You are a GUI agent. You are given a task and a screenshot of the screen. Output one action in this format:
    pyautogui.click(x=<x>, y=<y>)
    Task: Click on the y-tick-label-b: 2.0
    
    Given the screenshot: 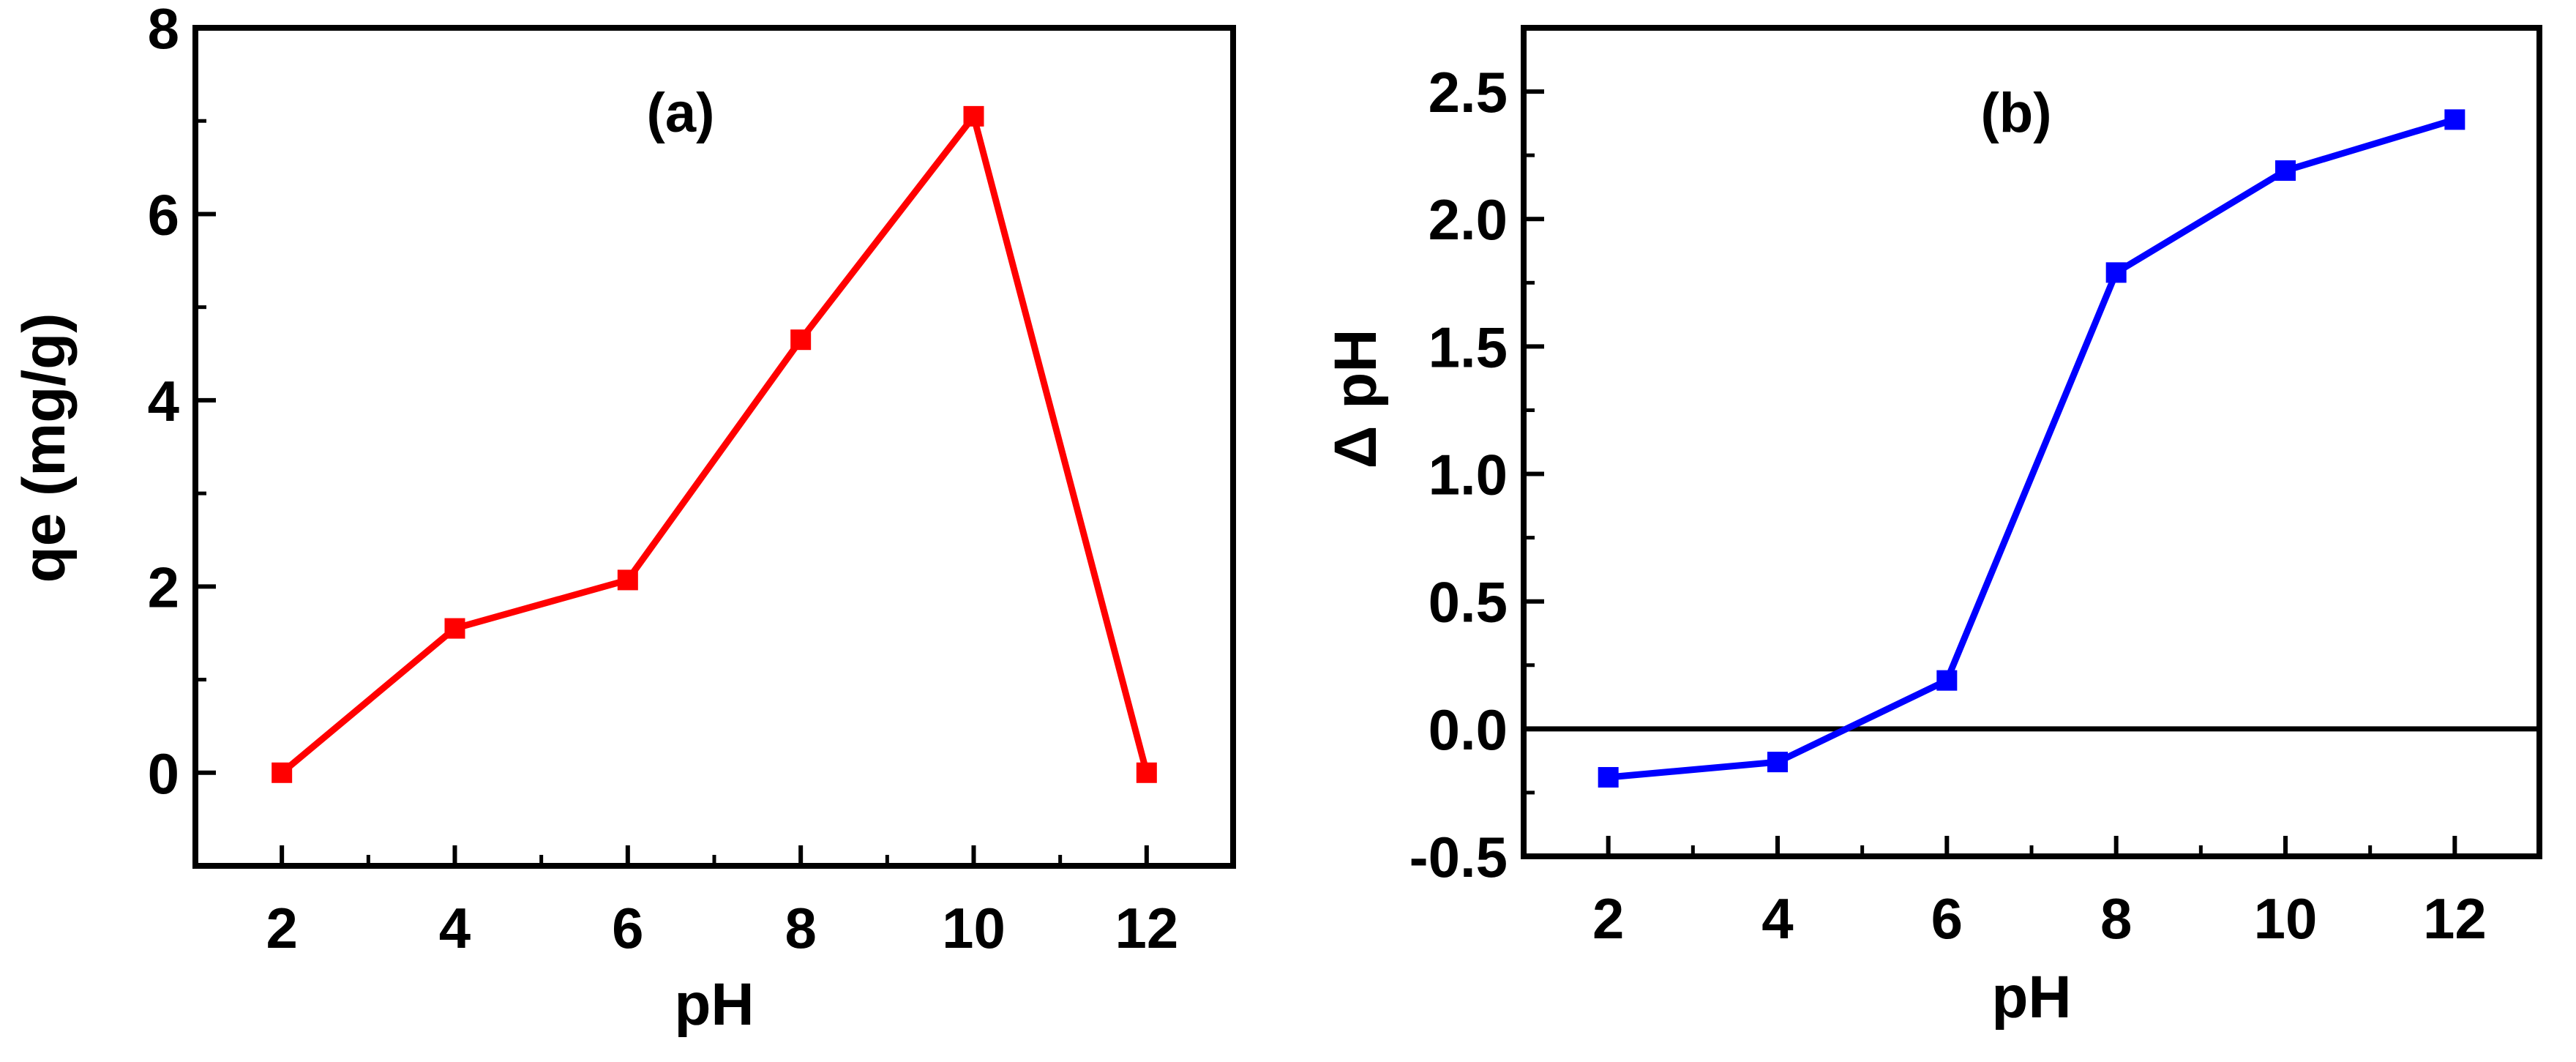 What is the action you would take?
    pyautogui.click(x=1468, y=219)
    